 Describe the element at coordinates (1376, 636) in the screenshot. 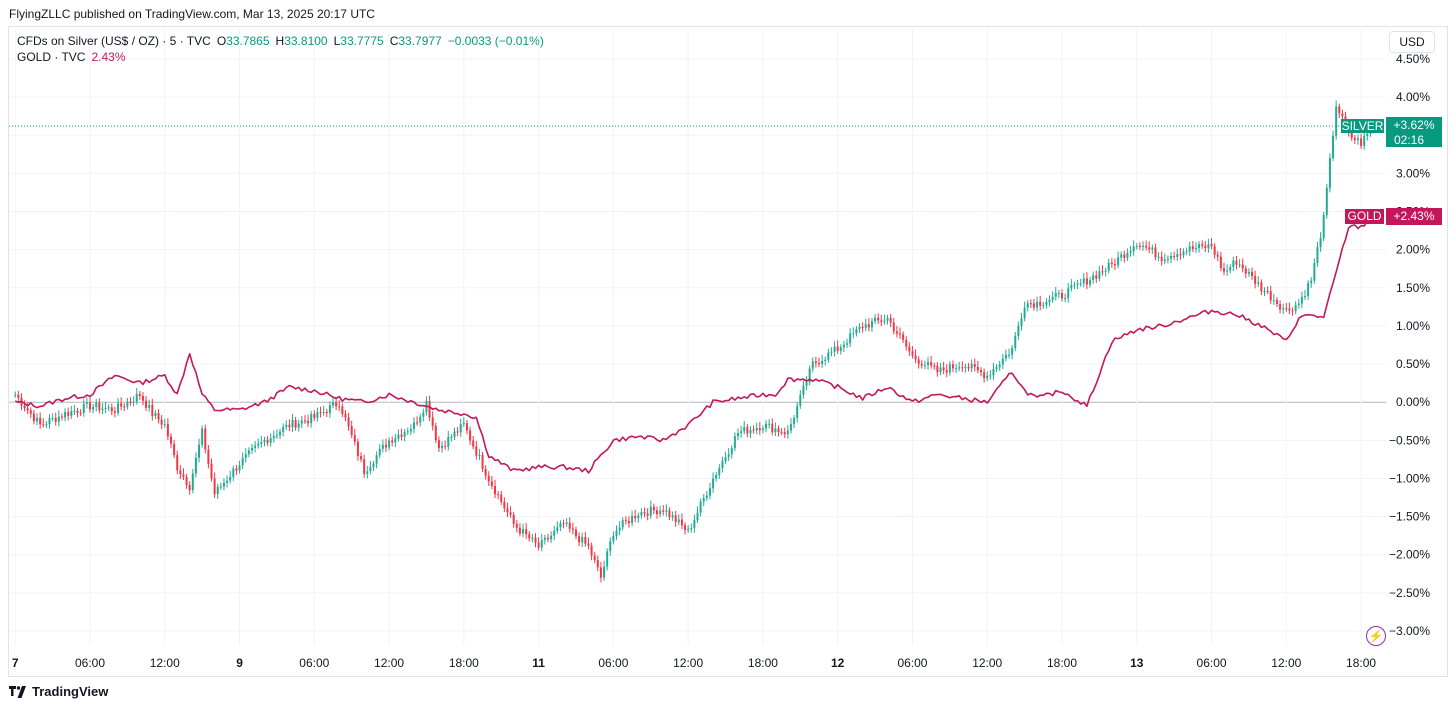

I see `lightning-icon: ⚡` at that location.